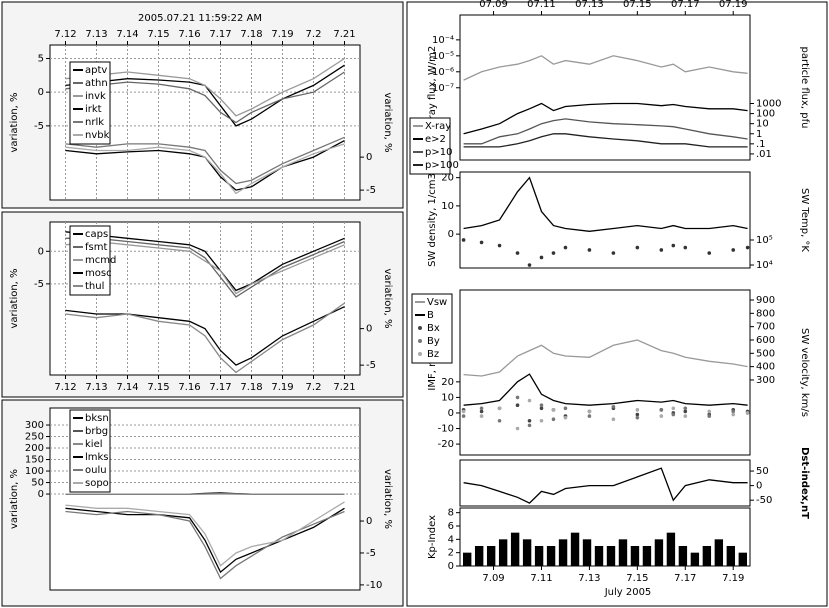  Describe the element at coordinates (804, 372) in the screenshot. I see `y2-axis-label: SW velocity, km/s` at that location.